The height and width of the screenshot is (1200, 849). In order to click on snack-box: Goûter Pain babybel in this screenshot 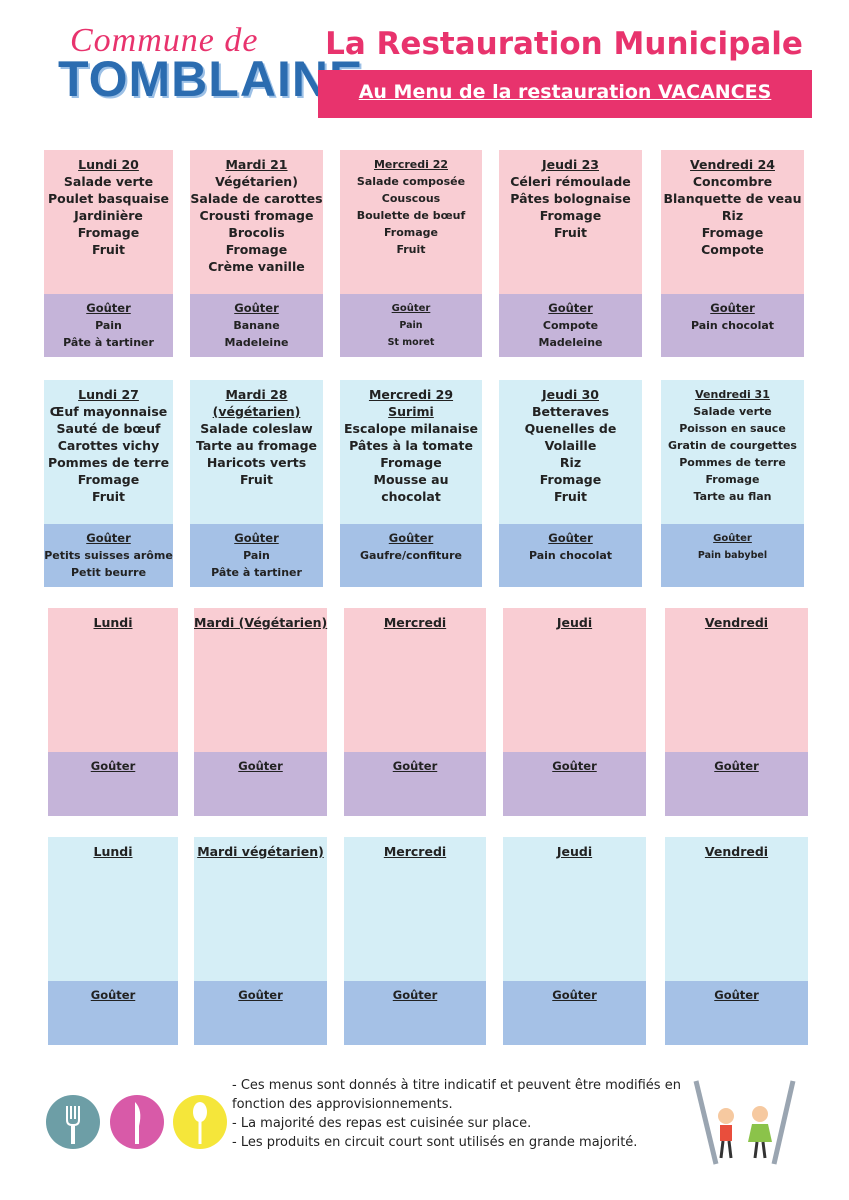, I will do `click(732, 555)`.